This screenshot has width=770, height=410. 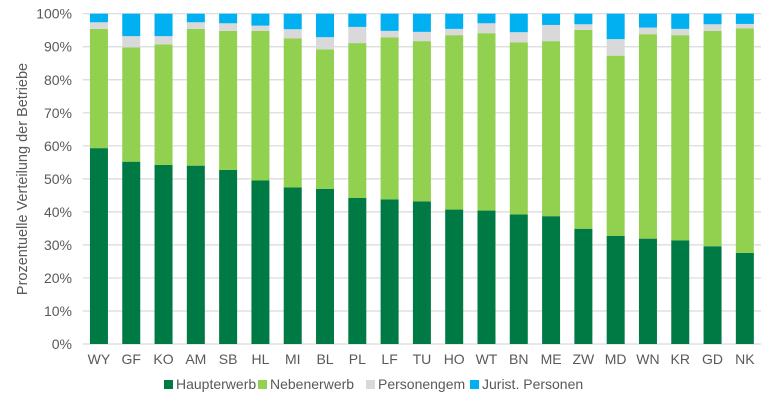 I want to click on bar-nebenerwerb-md, so click(x=615, y=145).